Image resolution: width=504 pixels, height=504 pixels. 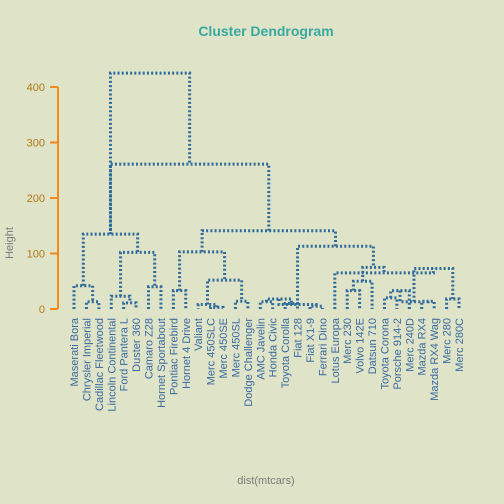 I want to click on leaf-label: Merc 450SLC, so click(x=212, y=351).